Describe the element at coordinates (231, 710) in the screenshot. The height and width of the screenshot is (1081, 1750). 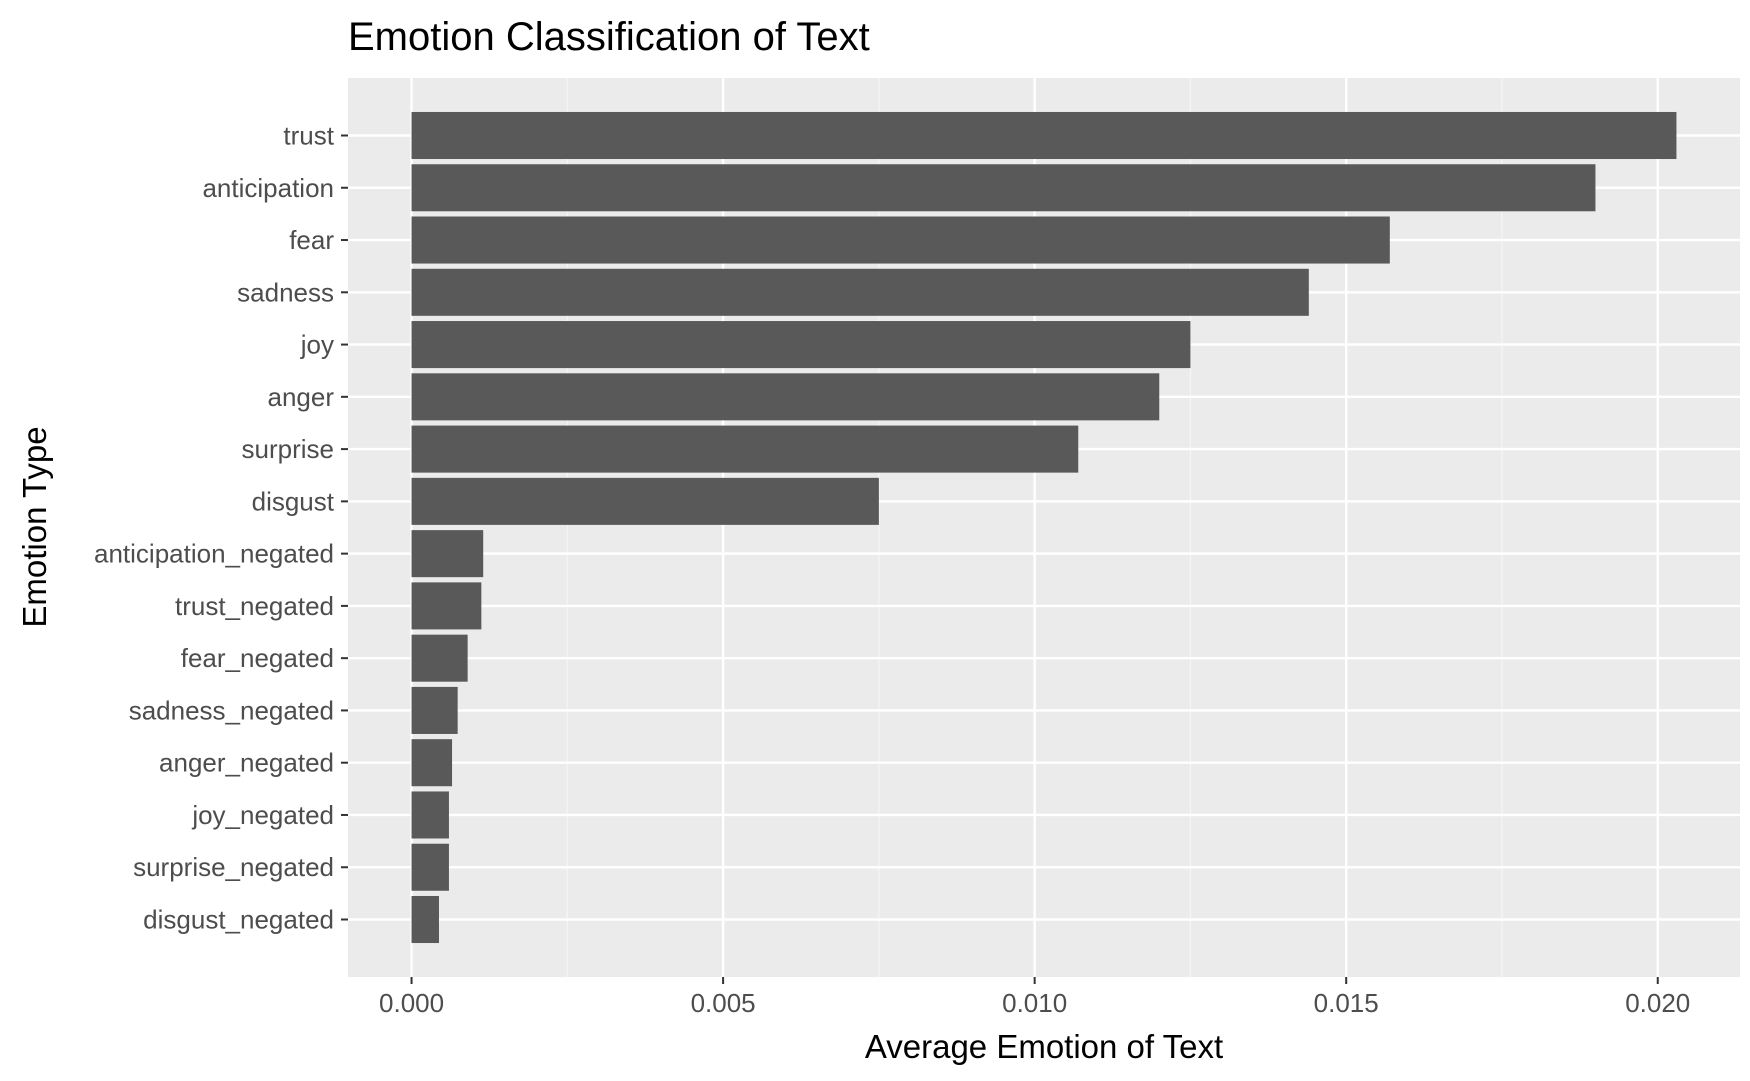
I see `y-tick-label: sadness_negated` at that location.